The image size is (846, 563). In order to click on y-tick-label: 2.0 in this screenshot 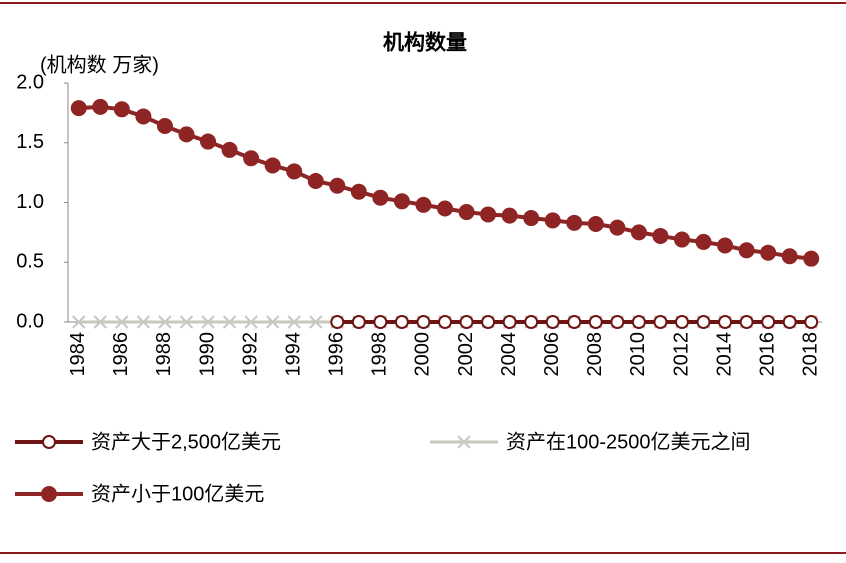, I will do `click(30, 82)`.